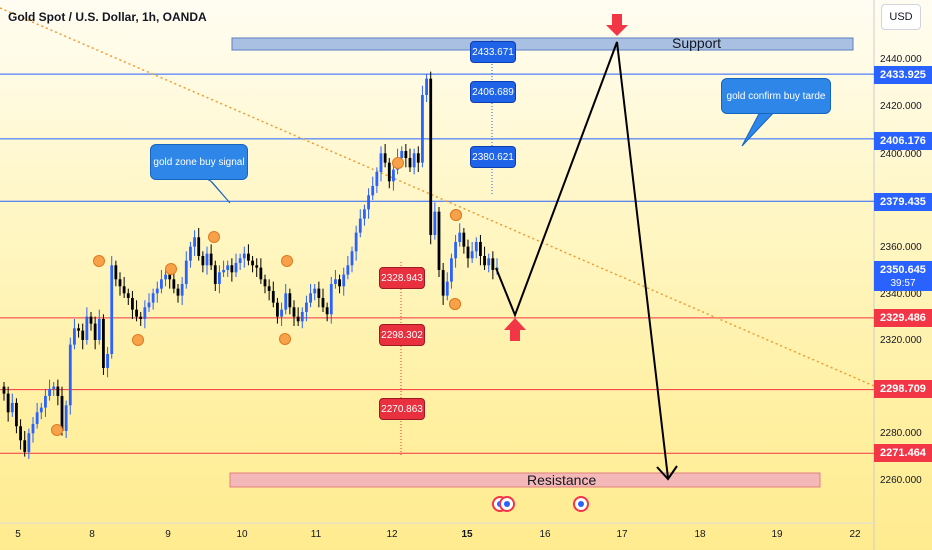 The height and width of the screenshot is (550, 932). What do you see at coordinates (622, 534) in the screenshot?
I see `x-tick-label: 17` at bounding box center [622, 534].